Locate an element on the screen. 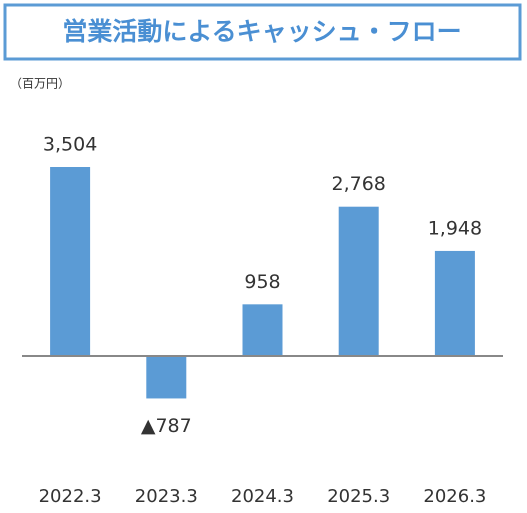 The height and width of the screenshot is (513, 527). title-box is located at coordinates (262, 32).